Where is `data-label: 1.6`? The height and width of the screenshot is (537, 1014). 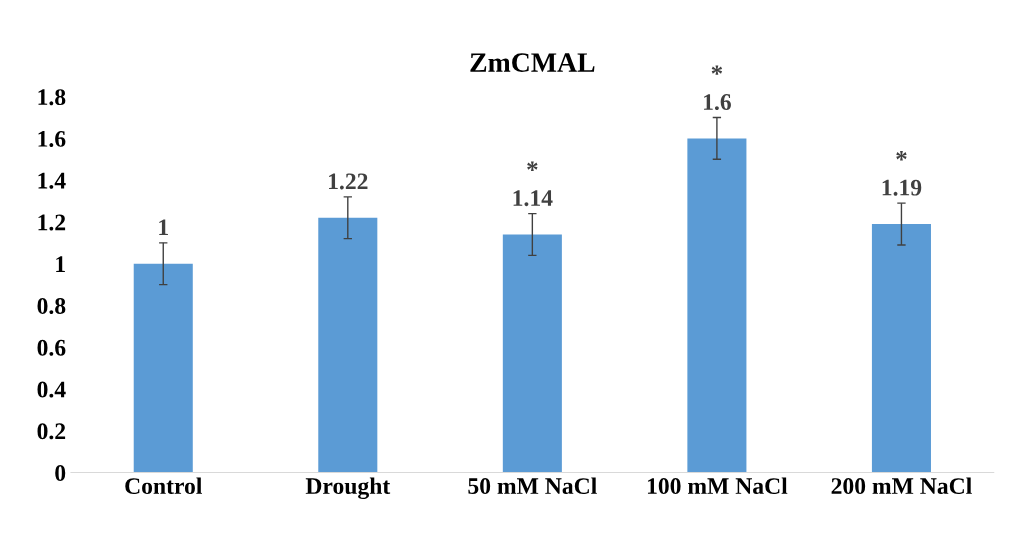 data-label: 1.6 is located at coordinates (717, 102).